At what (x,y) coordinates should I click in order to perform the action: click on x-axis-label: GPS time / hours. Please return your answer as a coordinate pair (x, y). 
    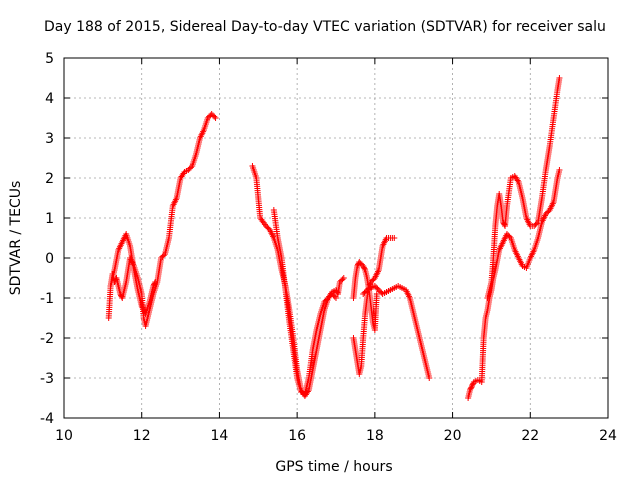
    Looking at the image, I should click on (333, 467).